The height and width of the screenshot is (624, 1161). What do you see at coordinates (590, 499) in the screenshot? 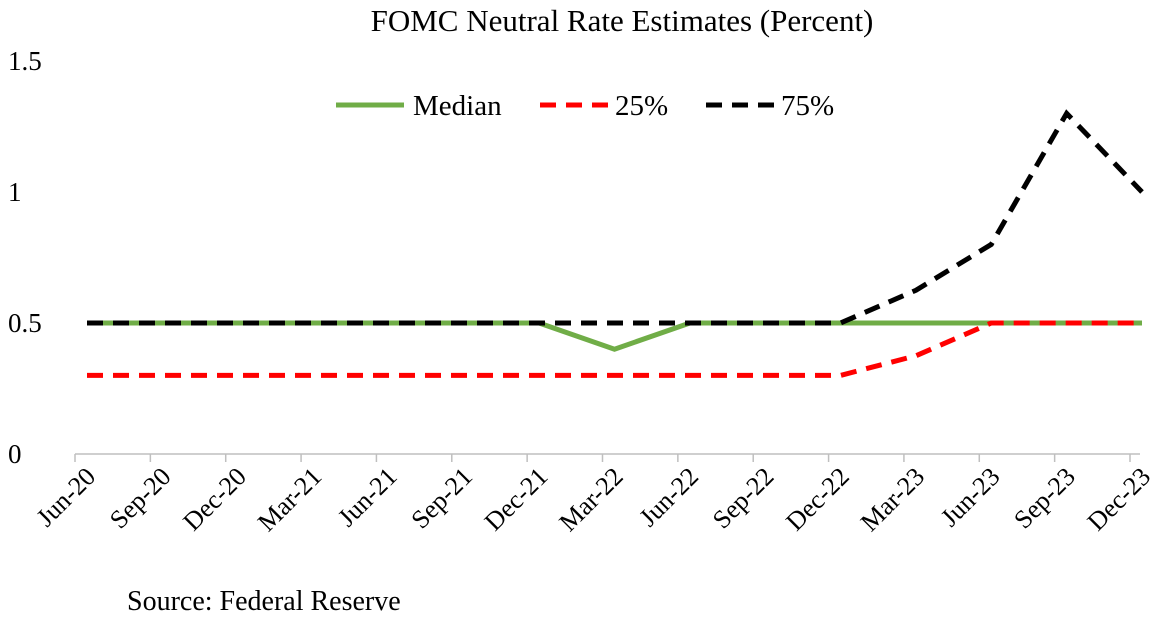
I see `x-tick-label: Mar-22` at bounding box center [590, 499].